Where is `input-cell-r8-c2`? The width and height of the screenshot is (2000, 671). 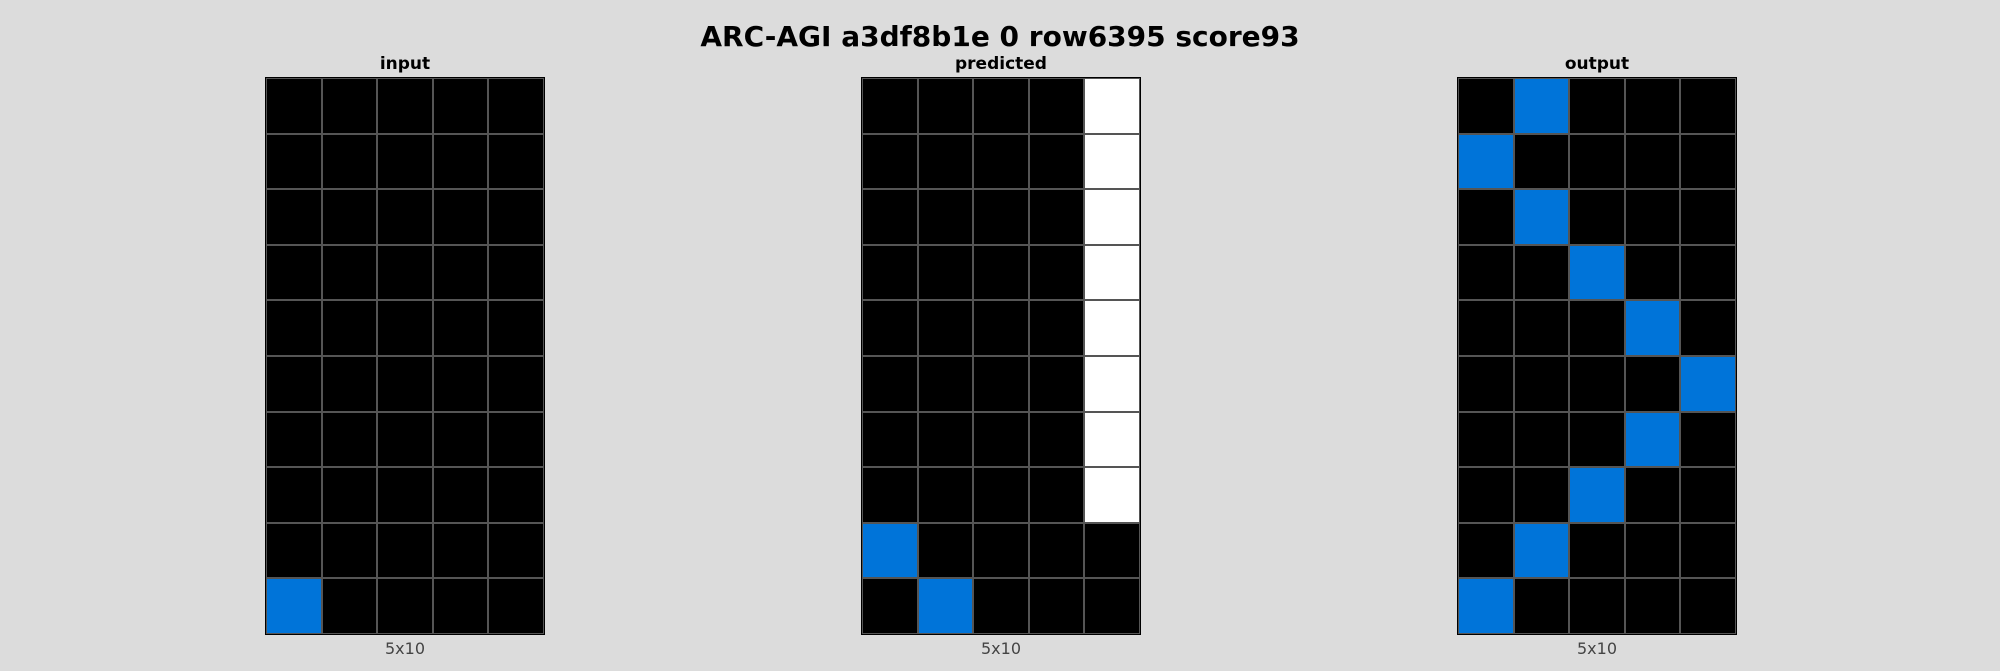 input-cell-r8-c2 is located at coordinates (405, 550).